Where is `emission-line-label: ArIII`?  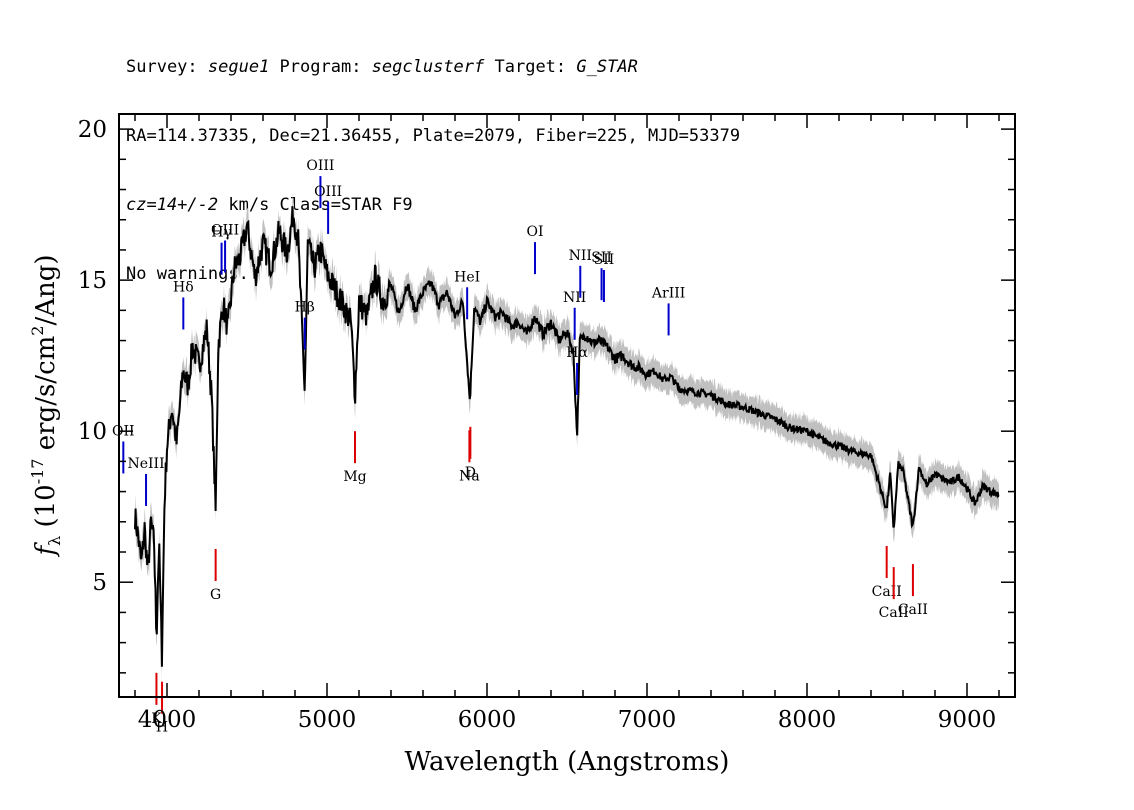 emission-line-label: ArIII is located at coordinates (668, 293).